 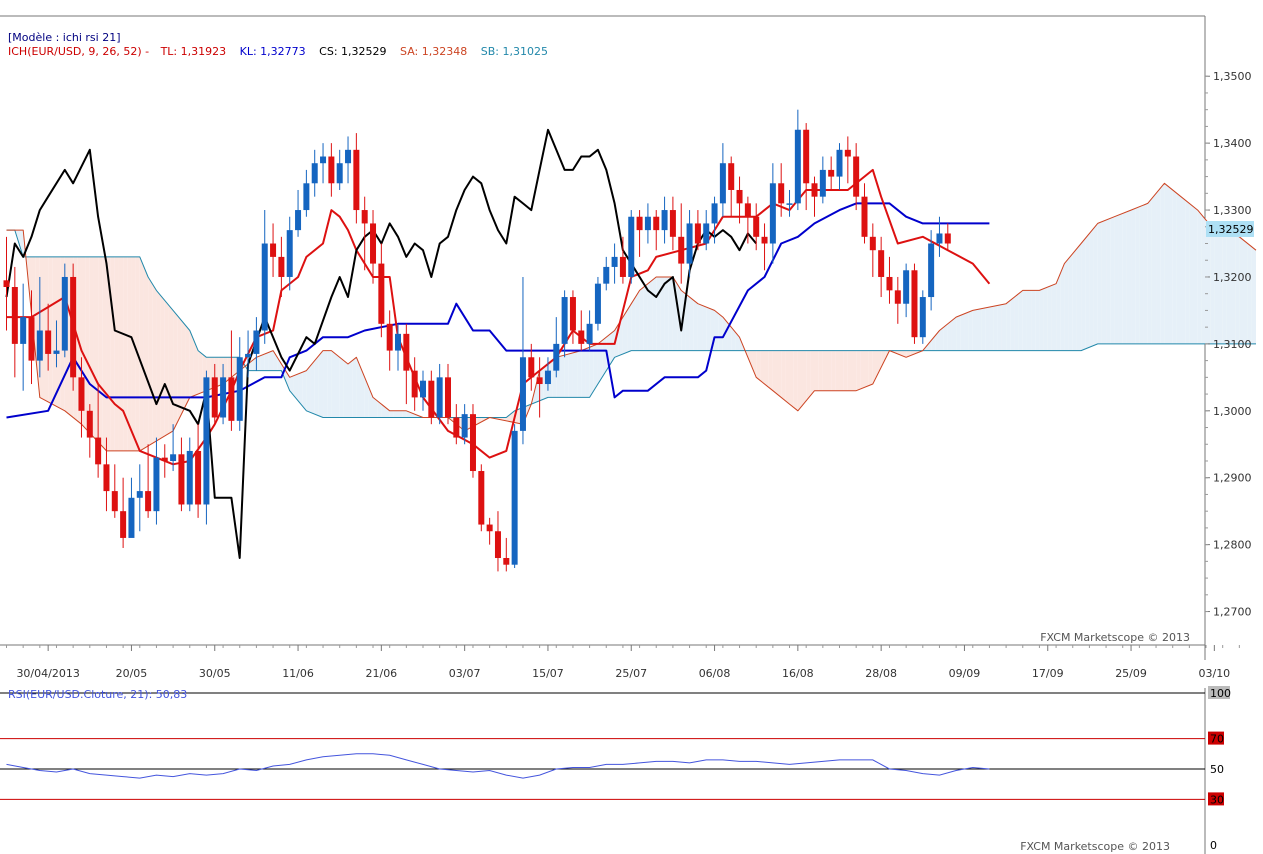 What do you see at coordinates (1048, 673) in the screenshot?
I see `date-tick-label: 17/09` at bounding box center [1048, 673].